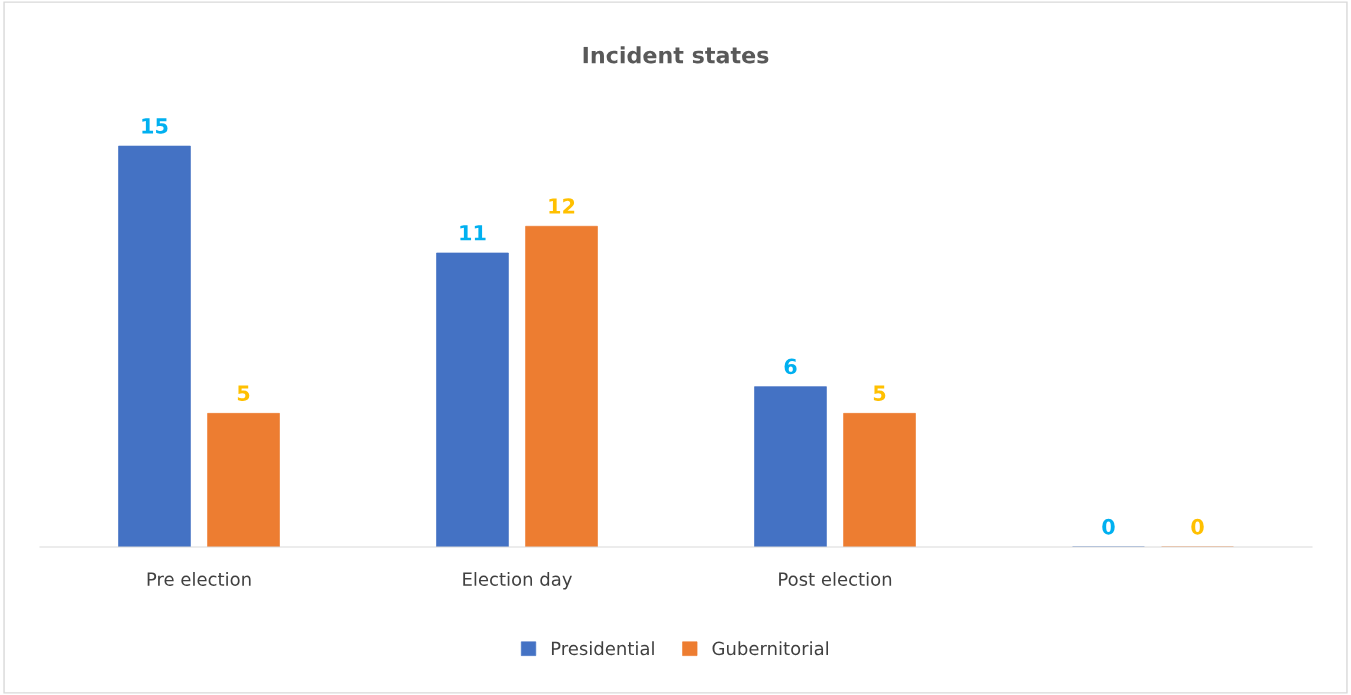  What do you see at coordinates (770, 648) in the screenshot?
I see `legend-label: Gubernitorial` at bounding box center [770, 648].